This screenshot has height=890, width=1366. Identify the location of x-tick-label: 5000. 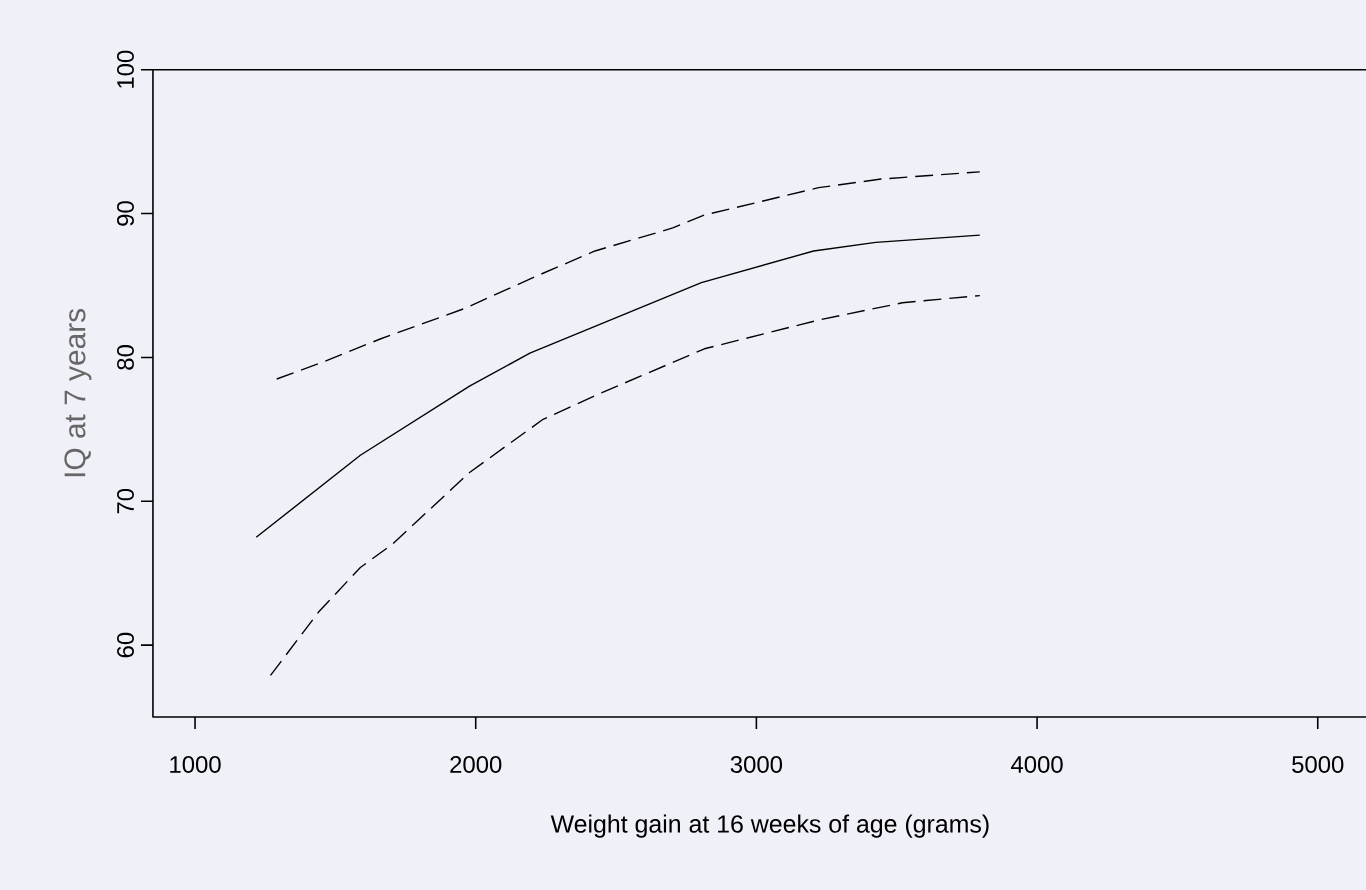
(1318, 764).